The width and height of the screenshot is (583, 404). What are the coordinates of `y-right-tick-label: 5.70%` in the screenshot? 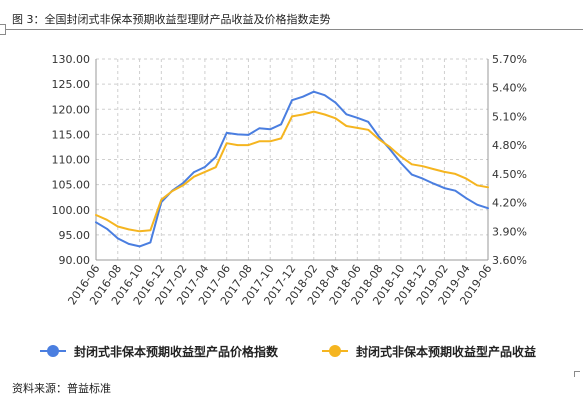 It's located at (509, 59).